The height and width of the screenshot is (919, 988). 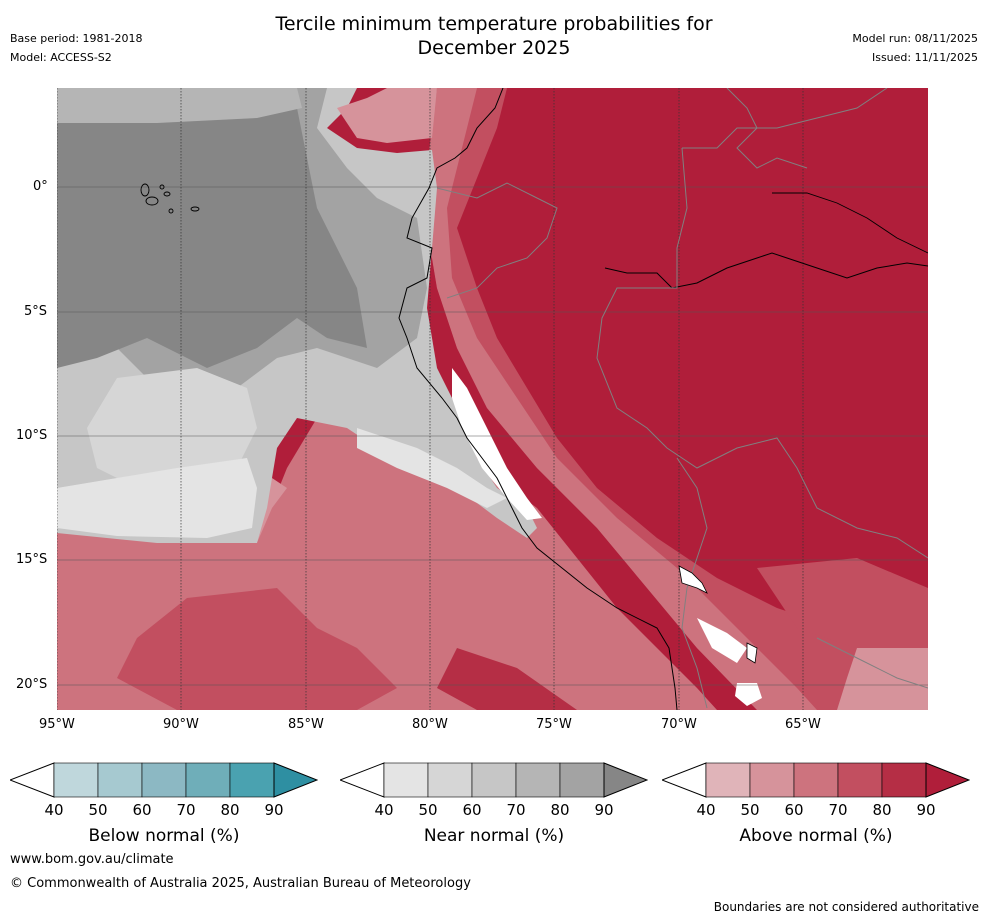 I want to click on near-normal-label: Near normal (%), so click(x=494, y=836).